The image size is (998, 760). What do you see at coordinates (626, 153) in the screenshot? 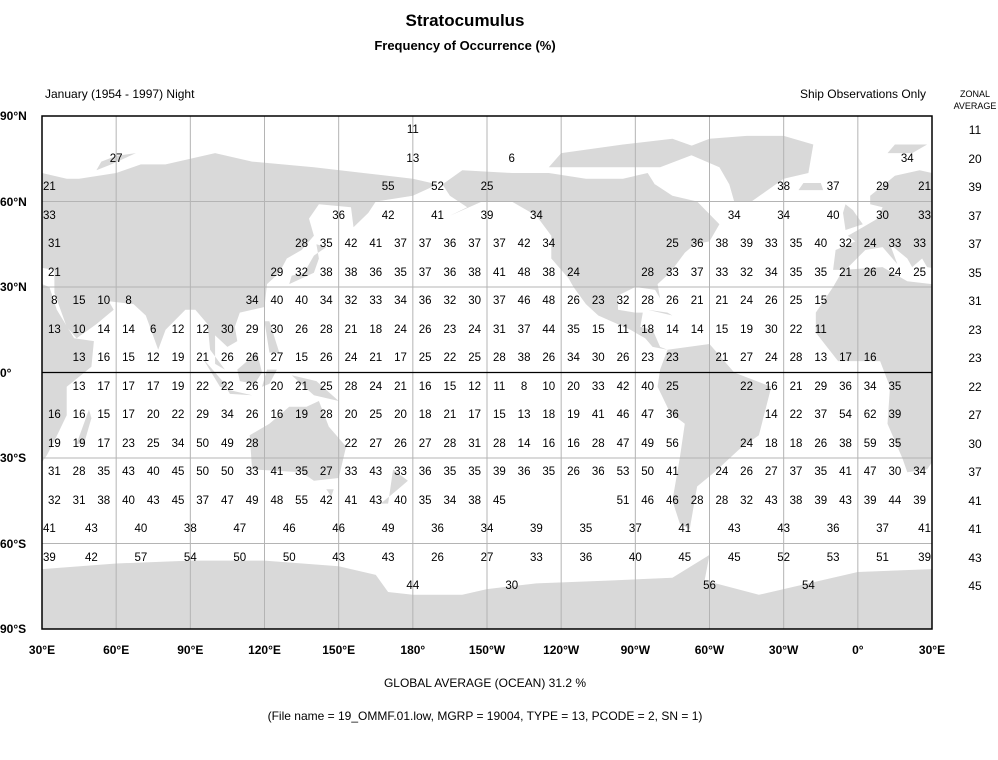
I see `landmass-arctic_is` at bounding box center [626, 153].